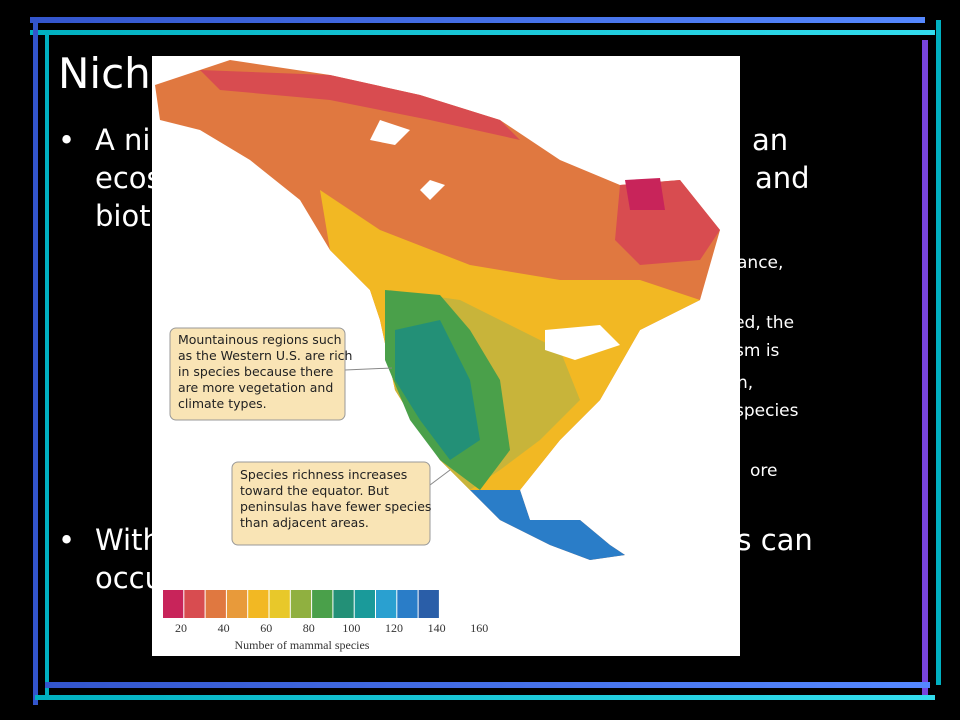  Describe the element at coordinates (260, 339) in the screenshot. I see `callout-text: Mountainous regions such` at that location.